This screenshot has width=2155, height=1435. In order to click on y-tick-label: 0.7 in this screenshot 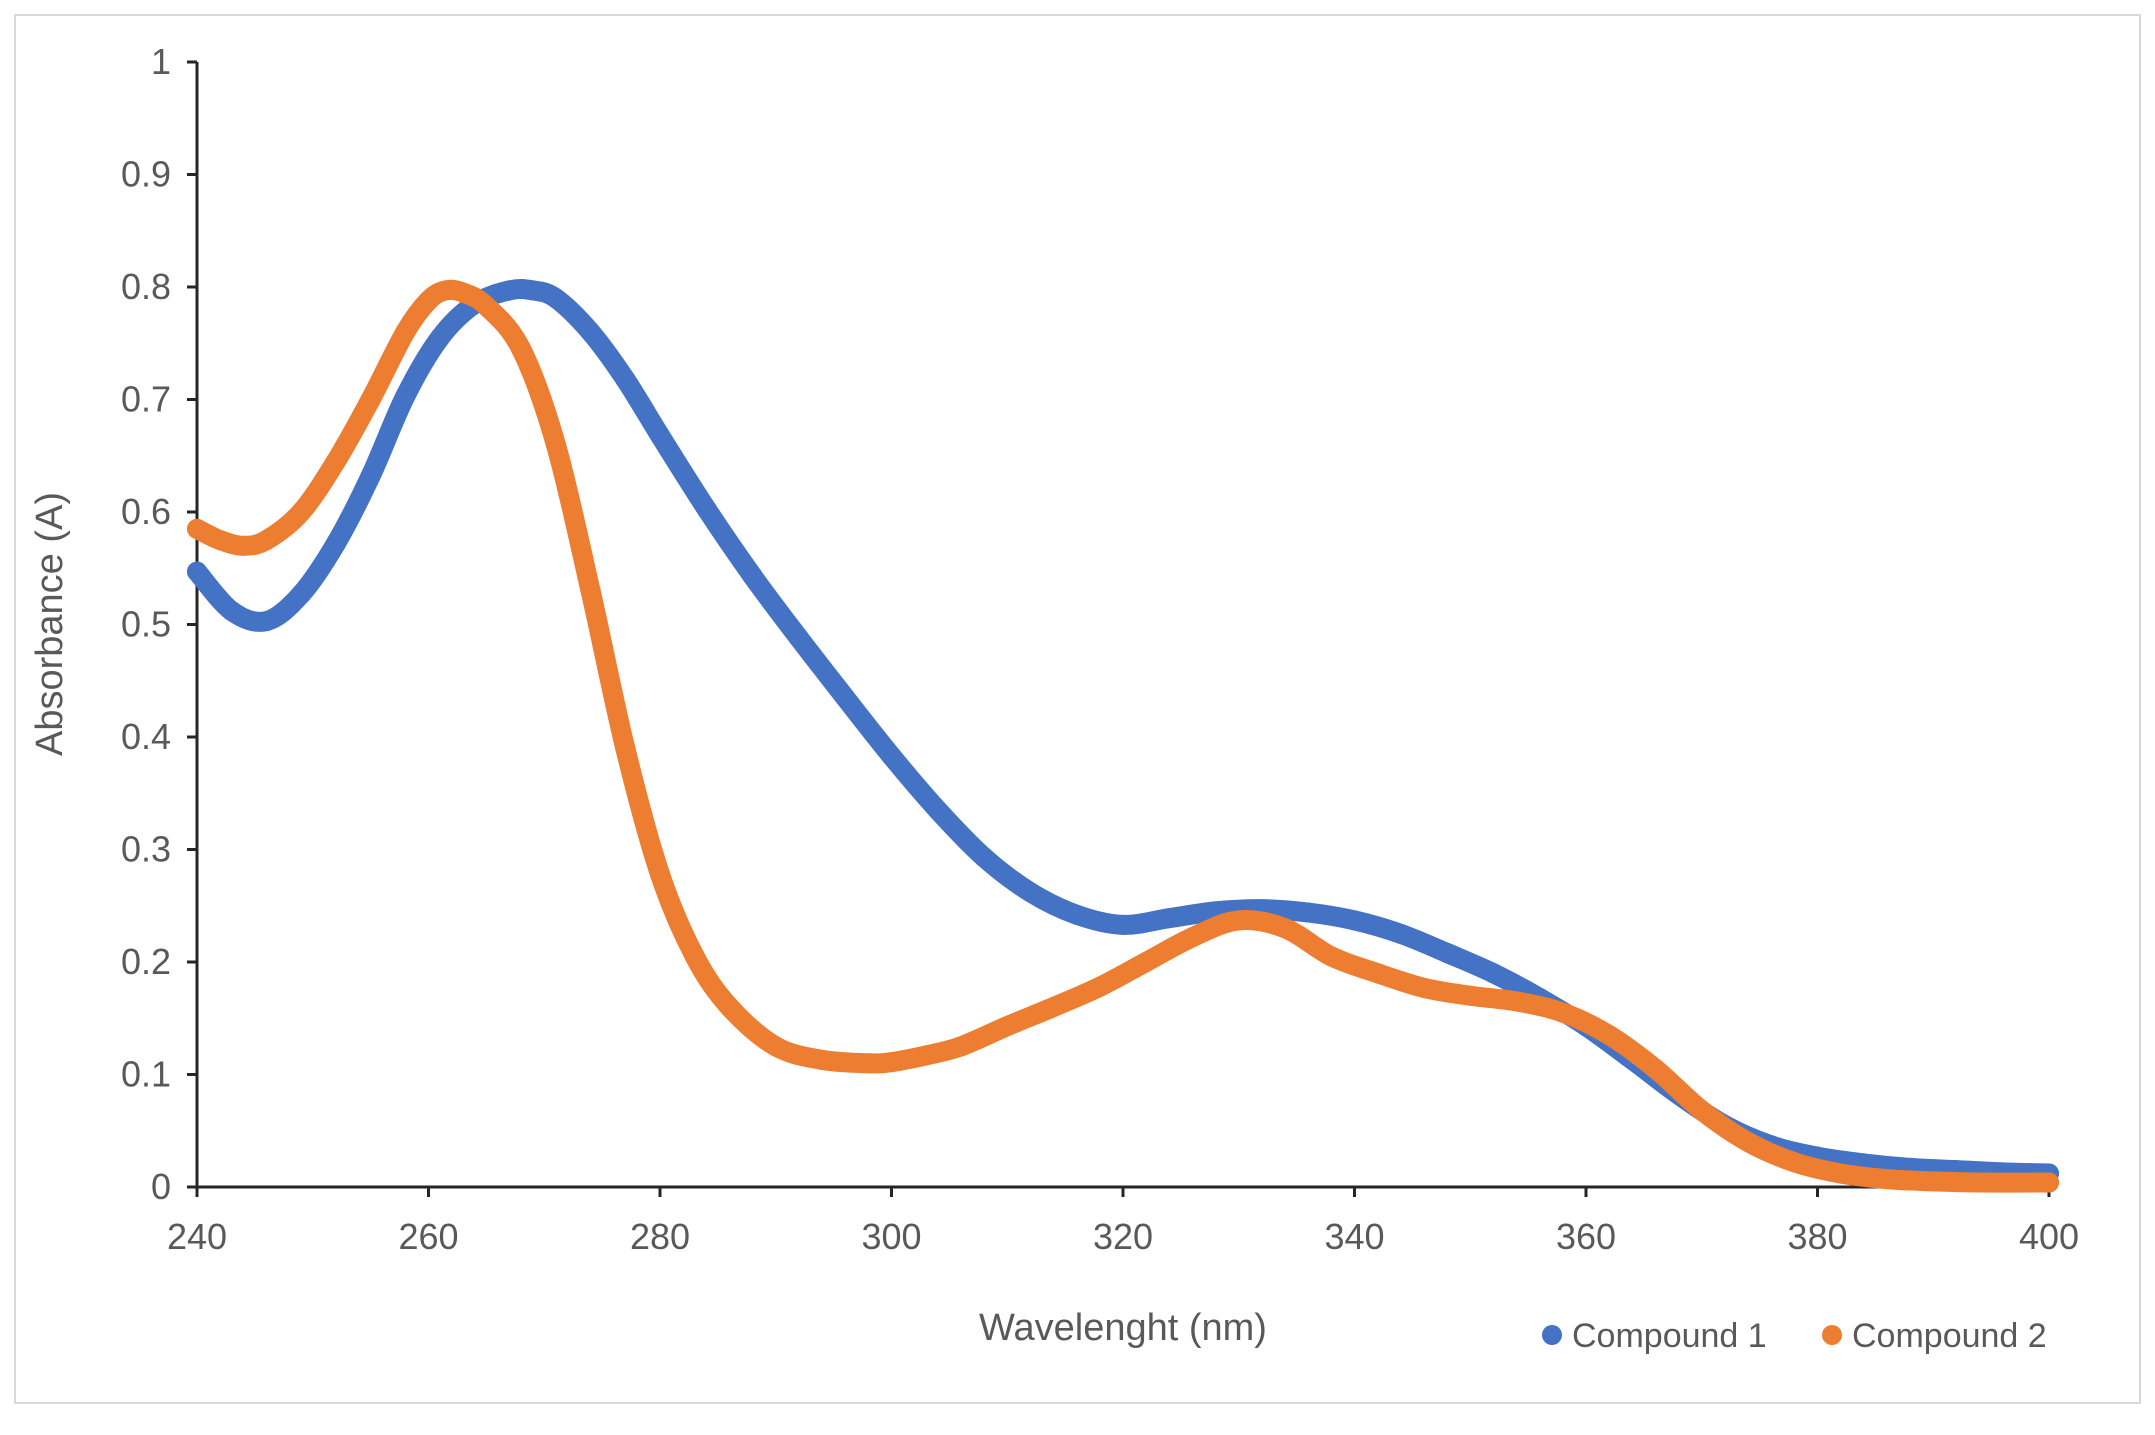, I will do `click(146, 399)`.